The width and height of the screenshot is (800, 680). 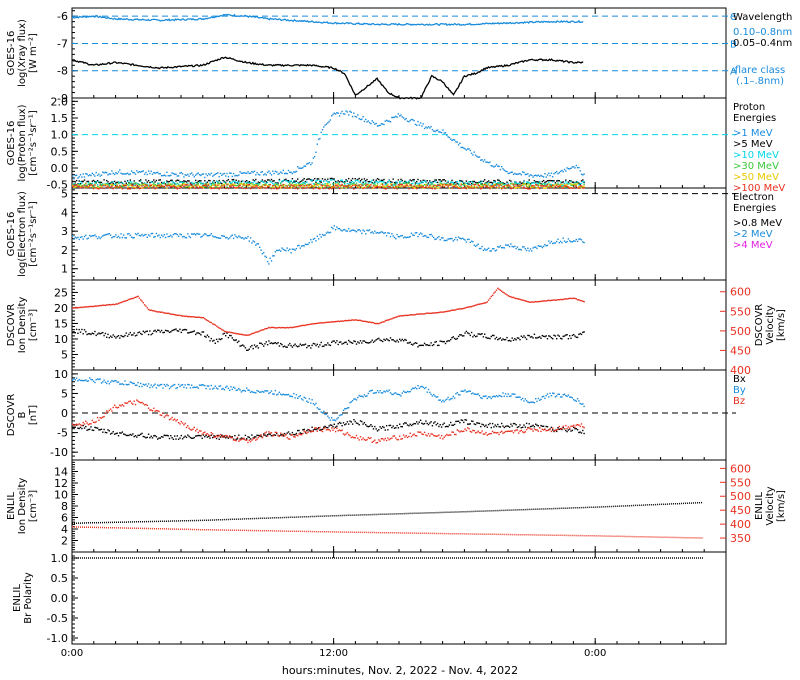 I want to click on y-tick-label: 2, so click(x=64, y=541).